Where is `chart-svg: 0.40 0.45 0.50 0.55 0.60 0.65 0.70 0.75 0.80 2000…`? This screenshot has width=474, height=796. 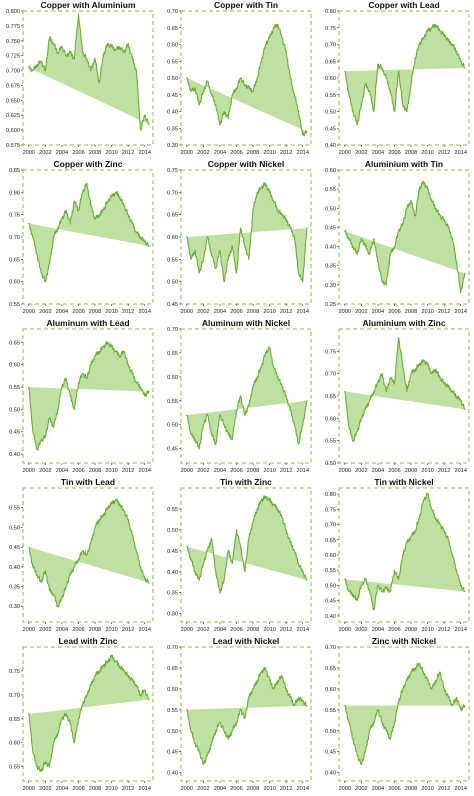
chart-svg: 0.40 0.45 0.50 0.55 0.60 0.65 0.70 0.75 0.80 2000… is located at coordinates (397, 555).